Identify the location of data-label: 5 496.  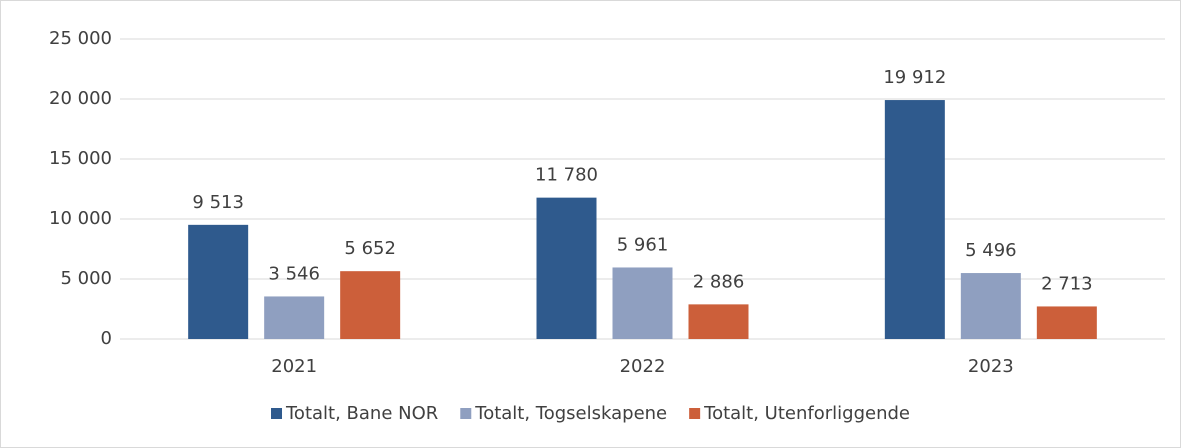
(991, 250).